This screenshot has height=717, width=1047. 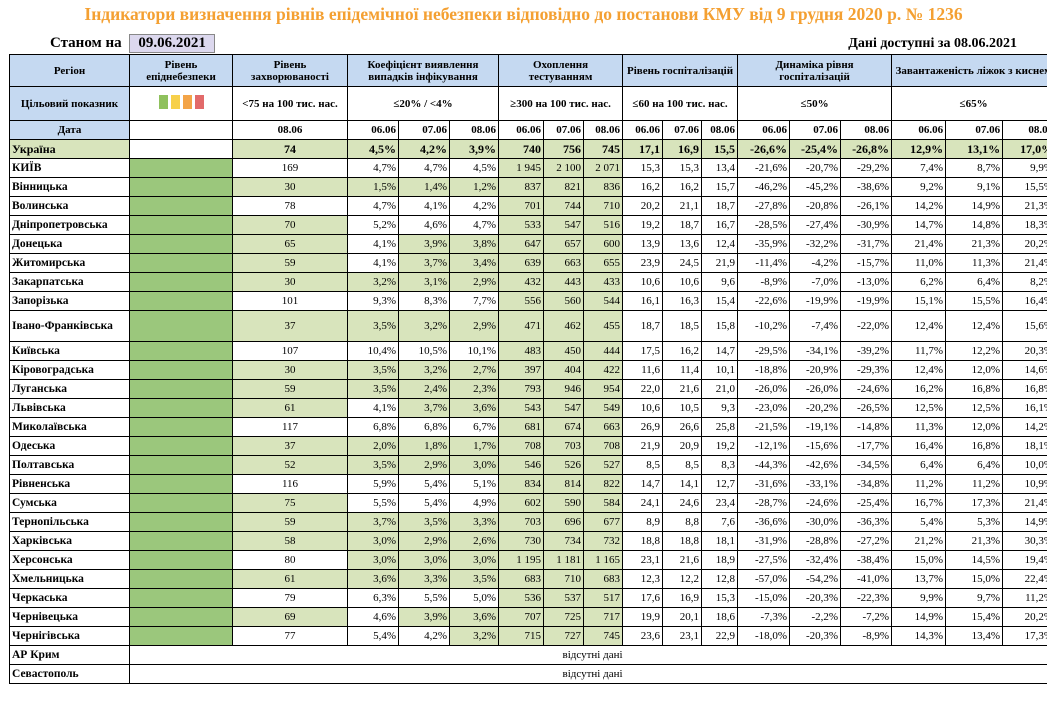 What do you see at coordinates (290, 636) in the screenshot?
I see `incidence-value: 77` at bounding box center [290, 636].